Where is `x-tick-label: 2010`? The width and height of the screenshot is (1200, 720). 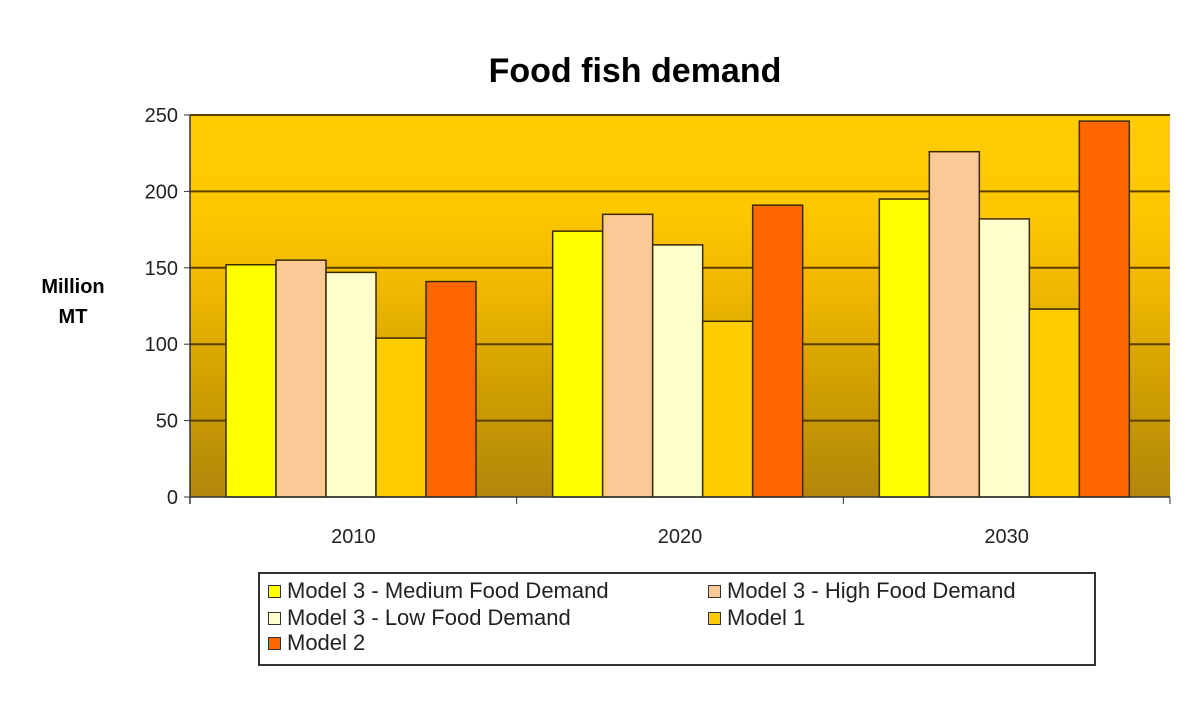
x-tick-label: 2010 is located at coordinates (353, 537).